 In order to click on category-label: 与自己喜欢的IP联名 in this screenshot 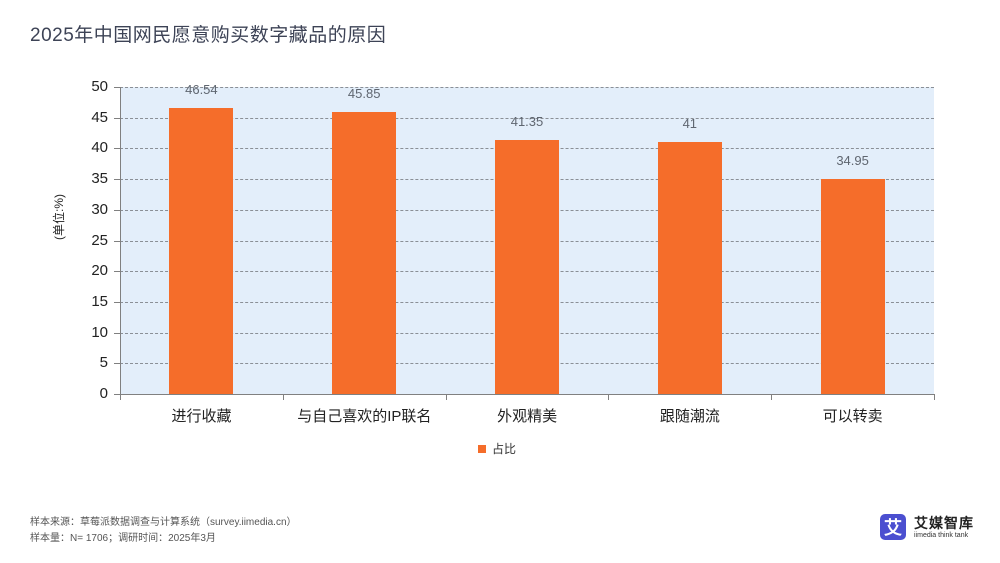, I will do `click(364, 416)`.